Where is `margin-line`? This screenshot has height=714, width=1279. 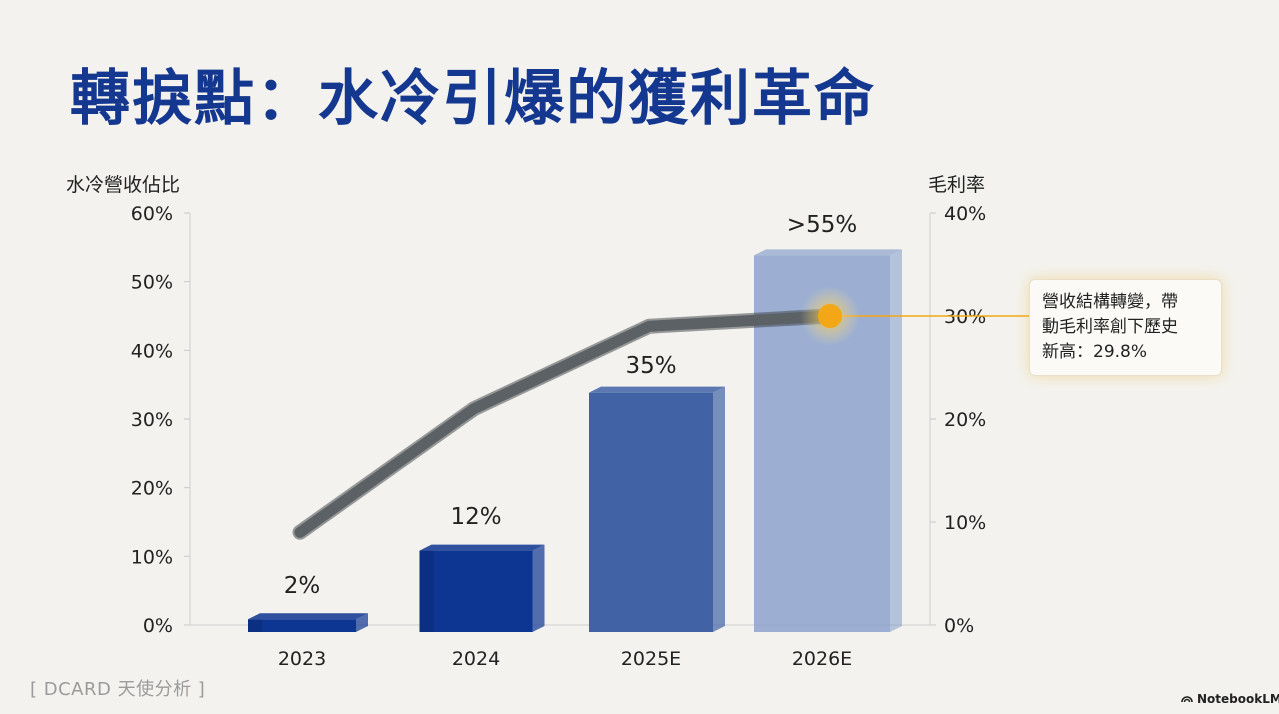 margin-line is located at coordinates (565, 424).